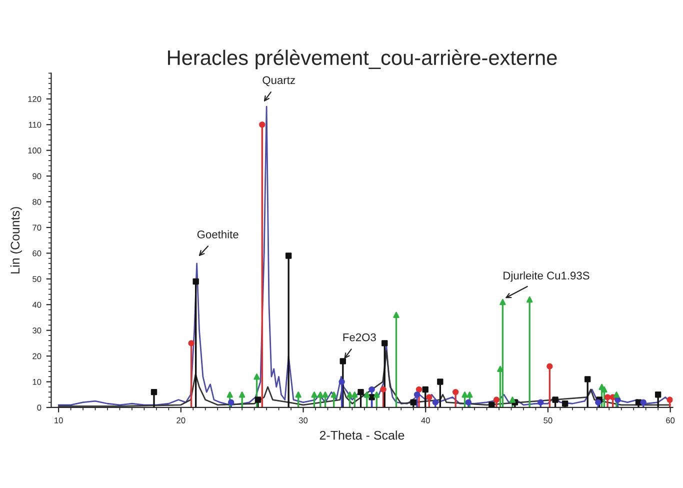 The width and height of the screenshot is (683, 488). I want to click on y-tick-label: 60, so click(37, 253).